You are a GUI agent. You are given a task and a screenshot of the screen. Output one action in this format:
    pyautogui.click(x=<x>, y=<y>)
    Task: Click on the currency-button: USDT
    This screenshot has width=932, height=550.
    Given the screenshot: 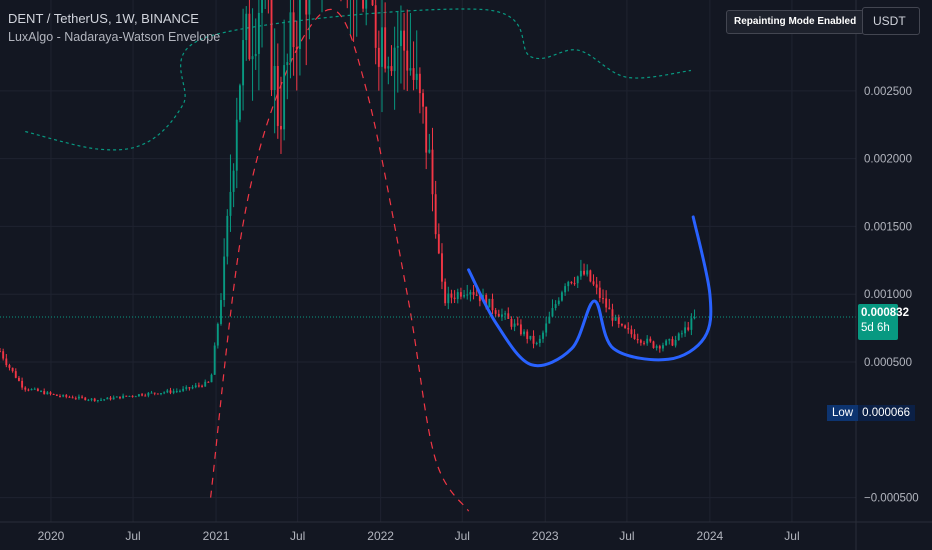 What is the action you would take?
    pyautogui.click(x=891, y=21)
    